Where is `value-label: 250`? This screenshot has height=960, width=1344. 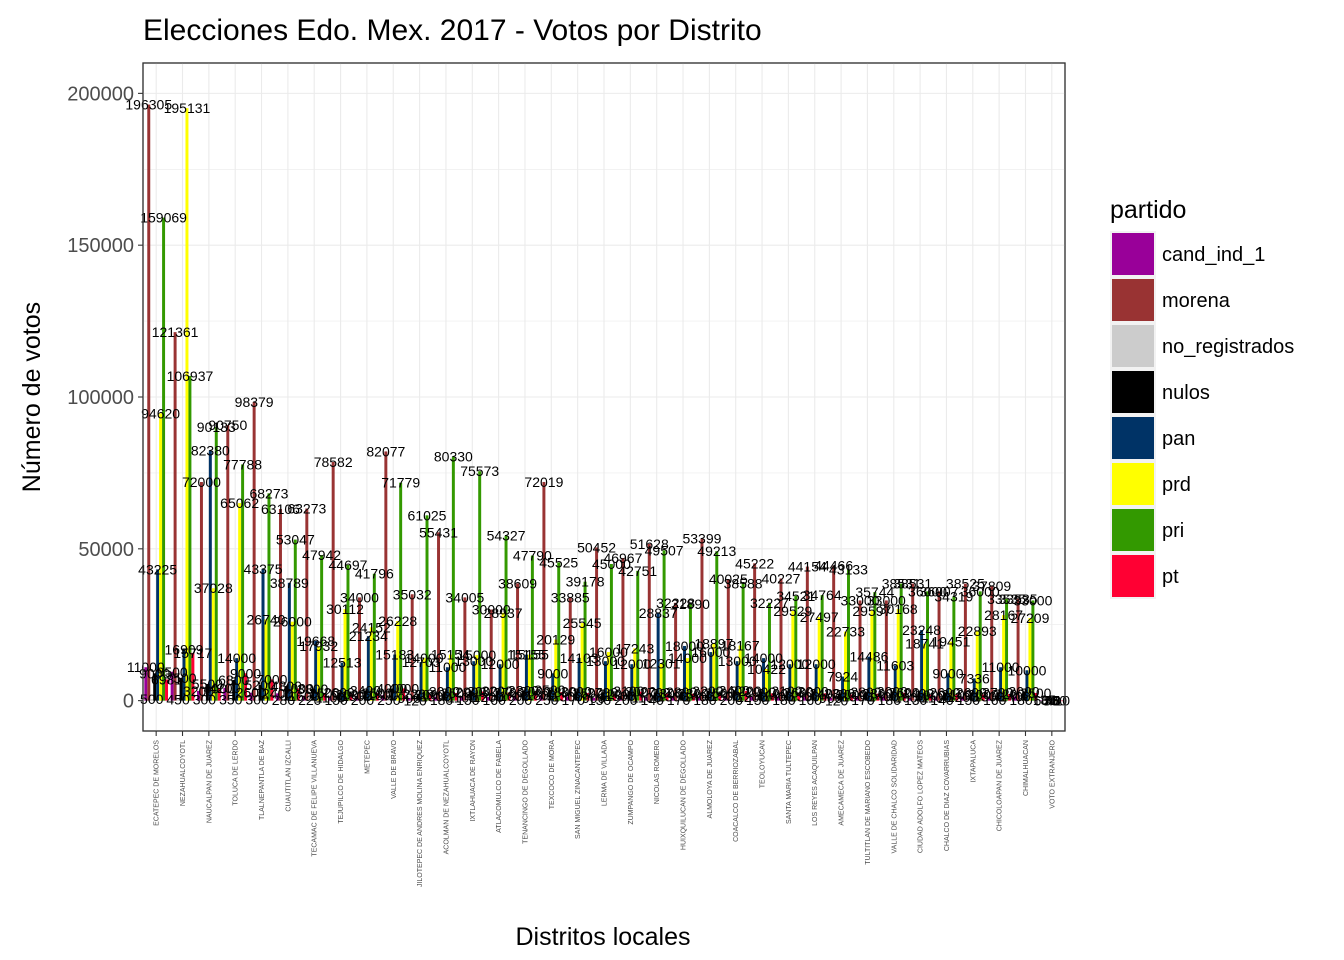 value-label: 250 is located at coordinates (389, 700).